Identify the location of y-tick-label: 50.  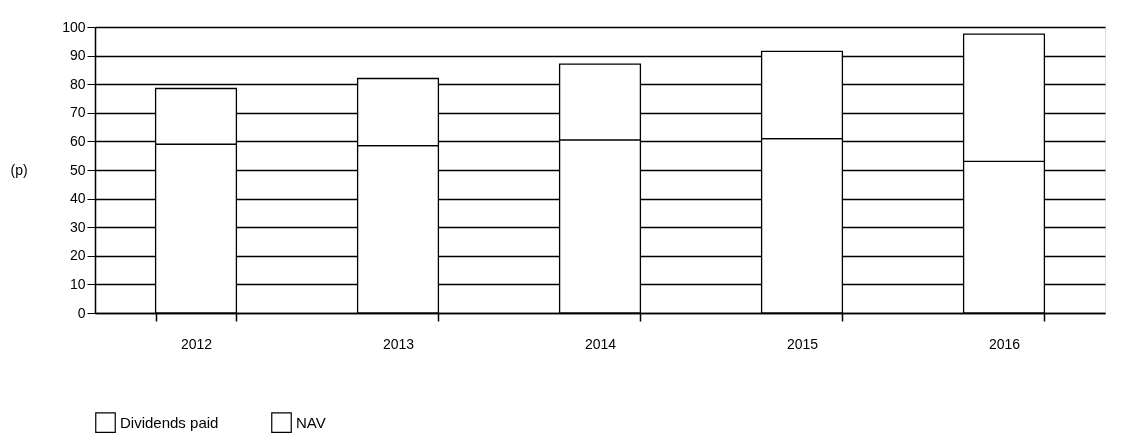
(77, 169).